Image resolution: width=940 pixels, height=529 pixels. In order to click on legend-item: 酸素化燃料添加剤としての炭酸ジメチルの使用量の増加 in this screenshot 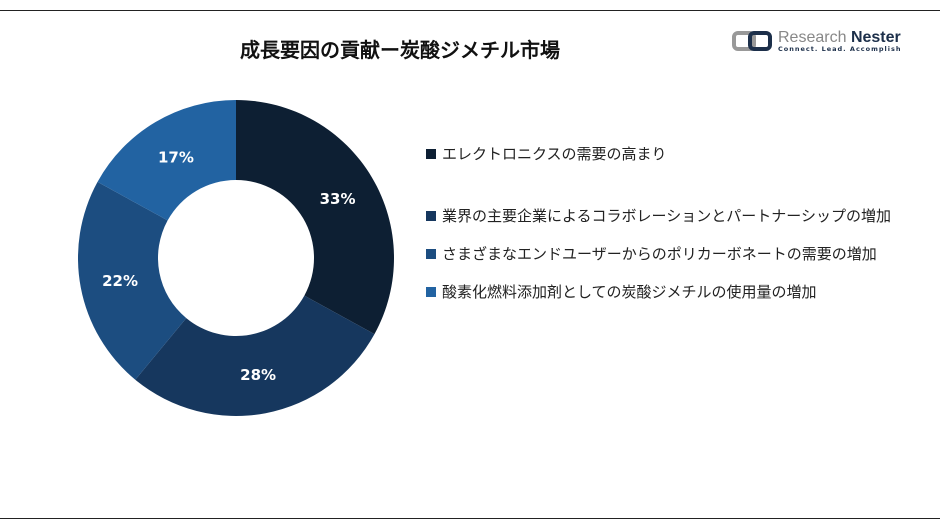, I will do `click(661, 292)`.